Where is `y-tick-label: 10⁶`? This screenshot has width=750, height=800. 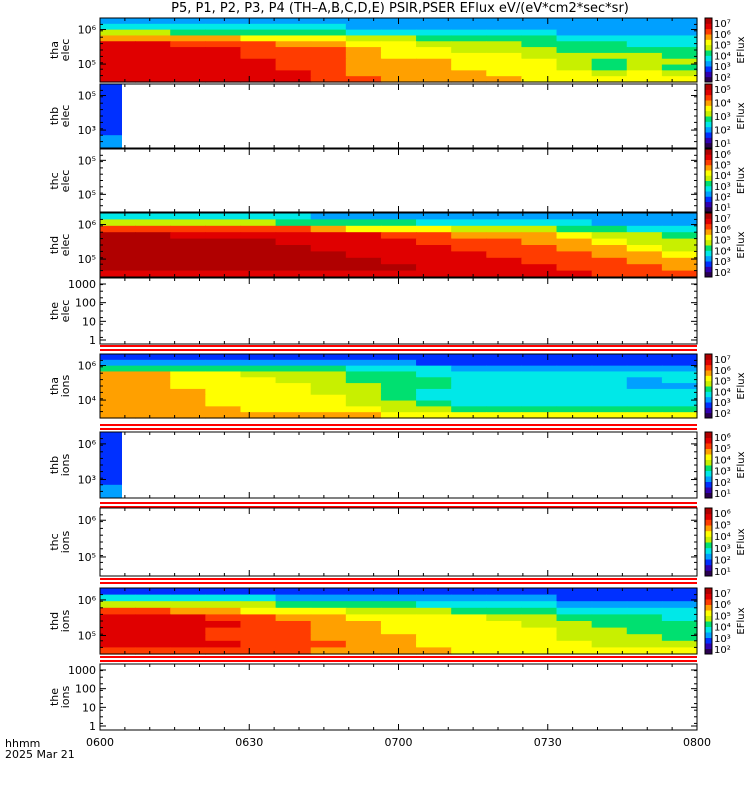 y-tick-label: 10⁶ is located at coordinates (87, 444).